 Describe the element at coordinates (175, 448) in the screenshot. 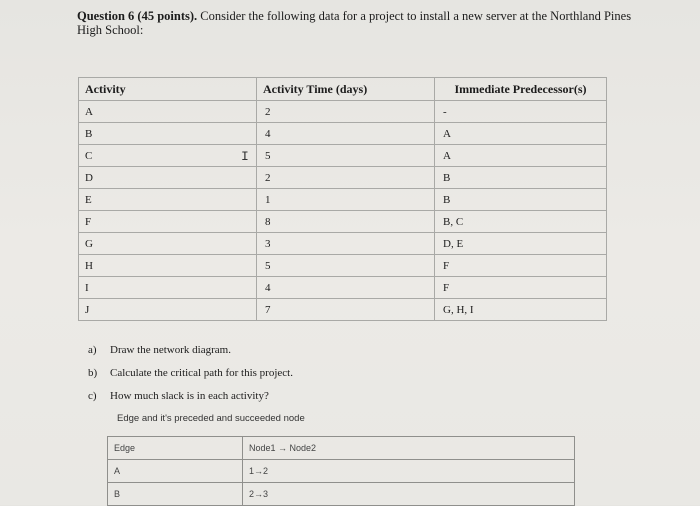

I see `header-edge: Edge` at that location.